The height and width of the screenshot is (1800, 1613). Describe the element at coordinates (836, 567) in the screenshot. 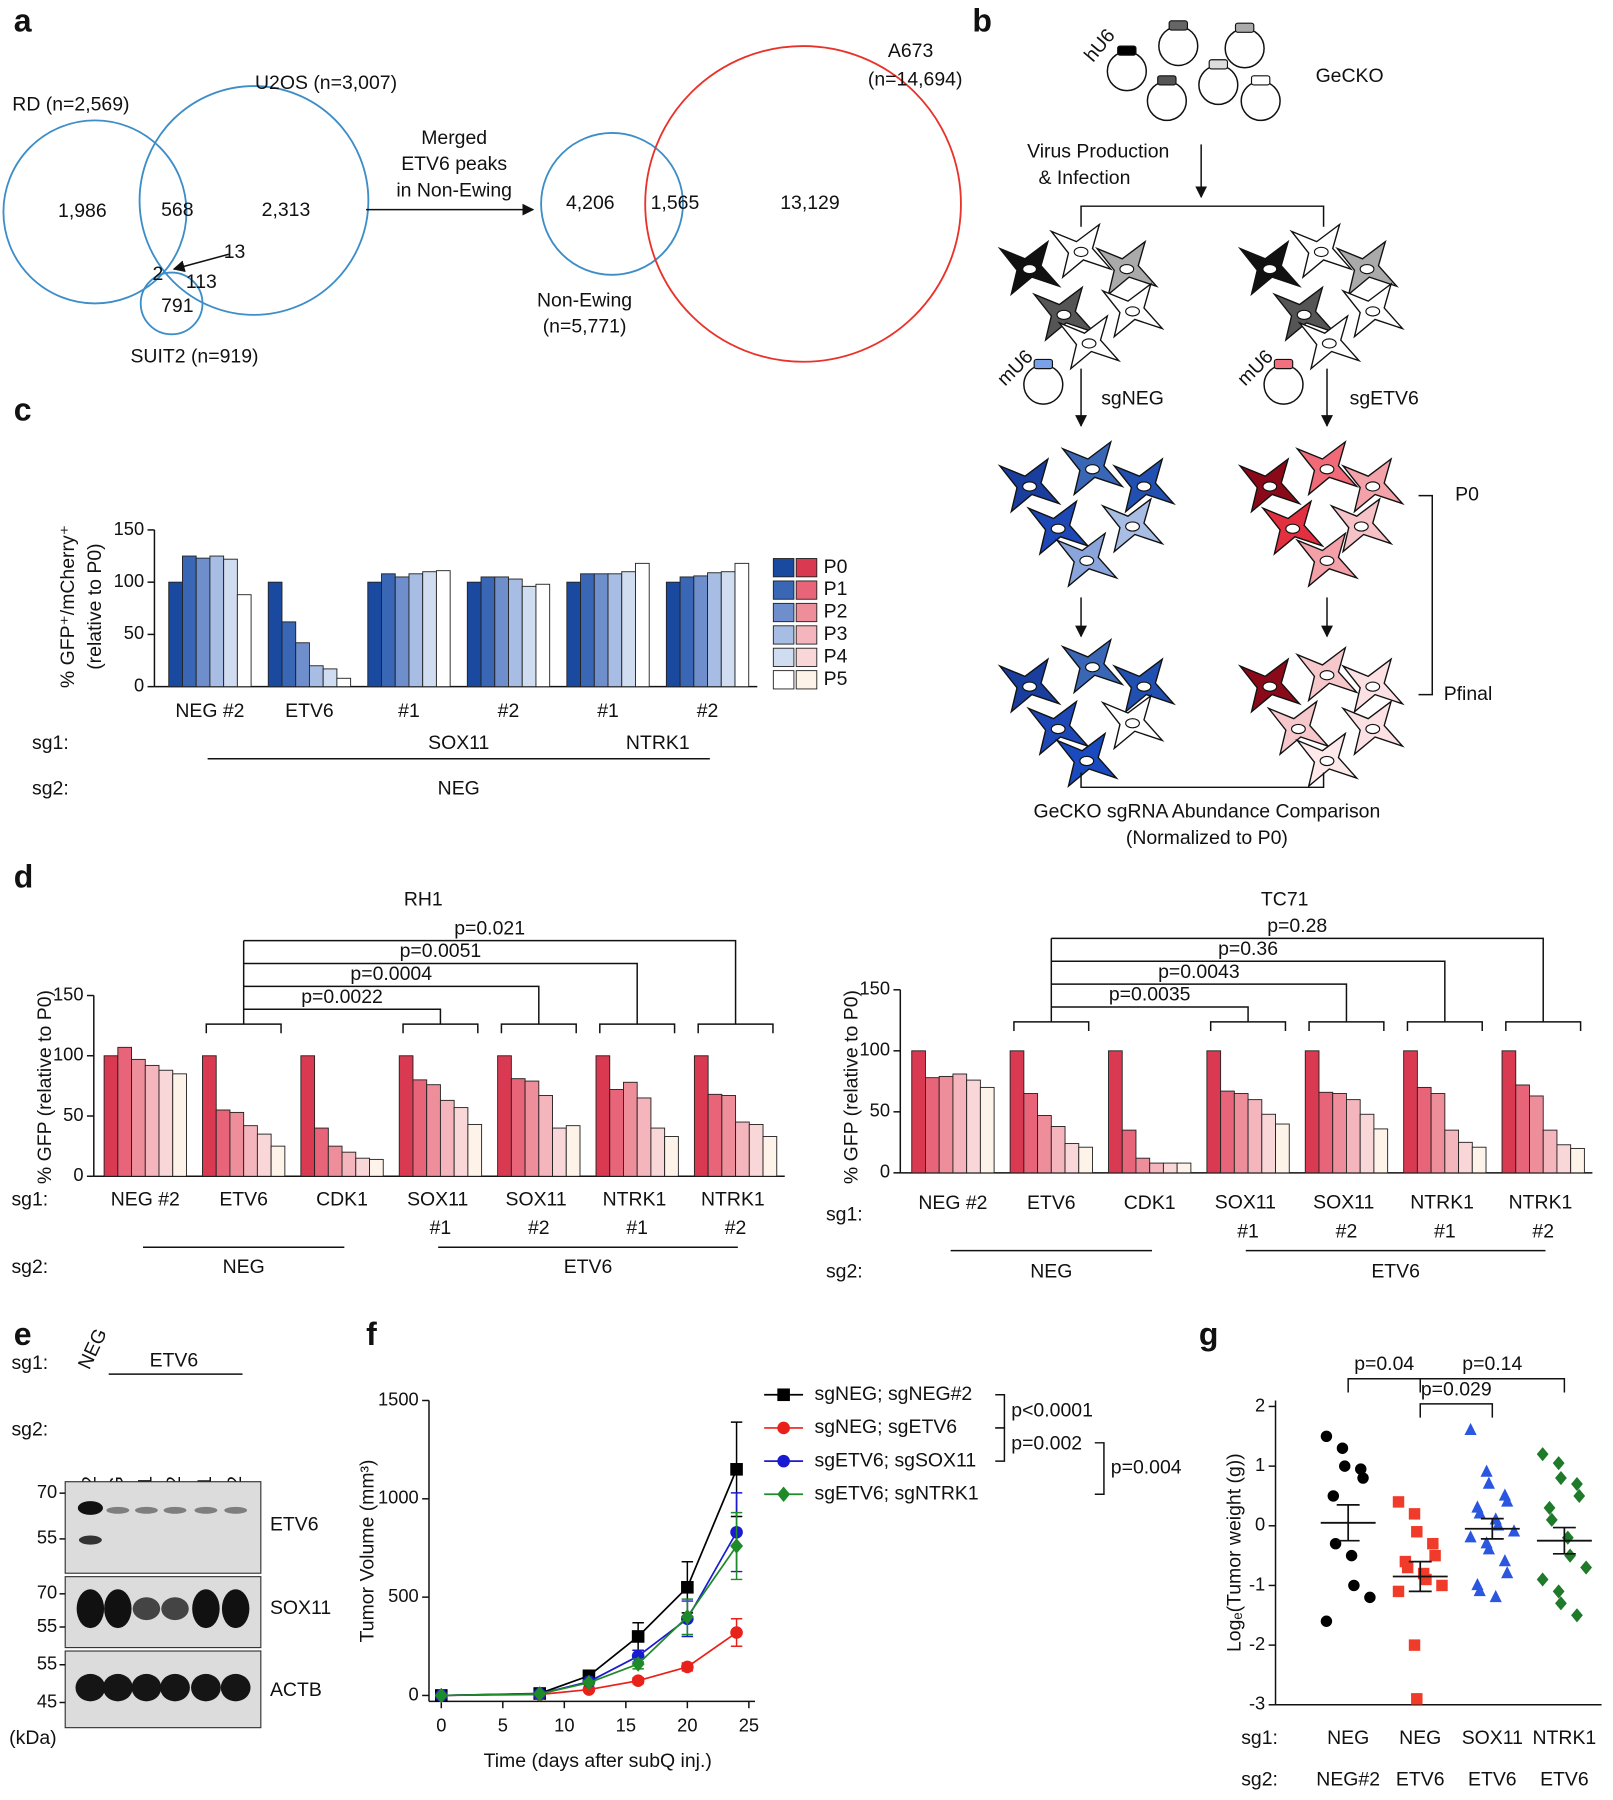

I see `legend-label: P0` at that location.